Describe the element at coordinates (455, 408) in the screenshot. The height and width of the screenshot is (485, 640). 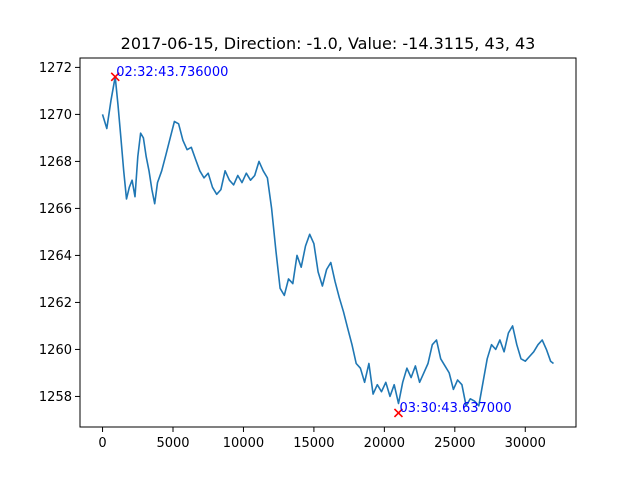
I see `marker-label-1: 03:30:43.637000` at that location.